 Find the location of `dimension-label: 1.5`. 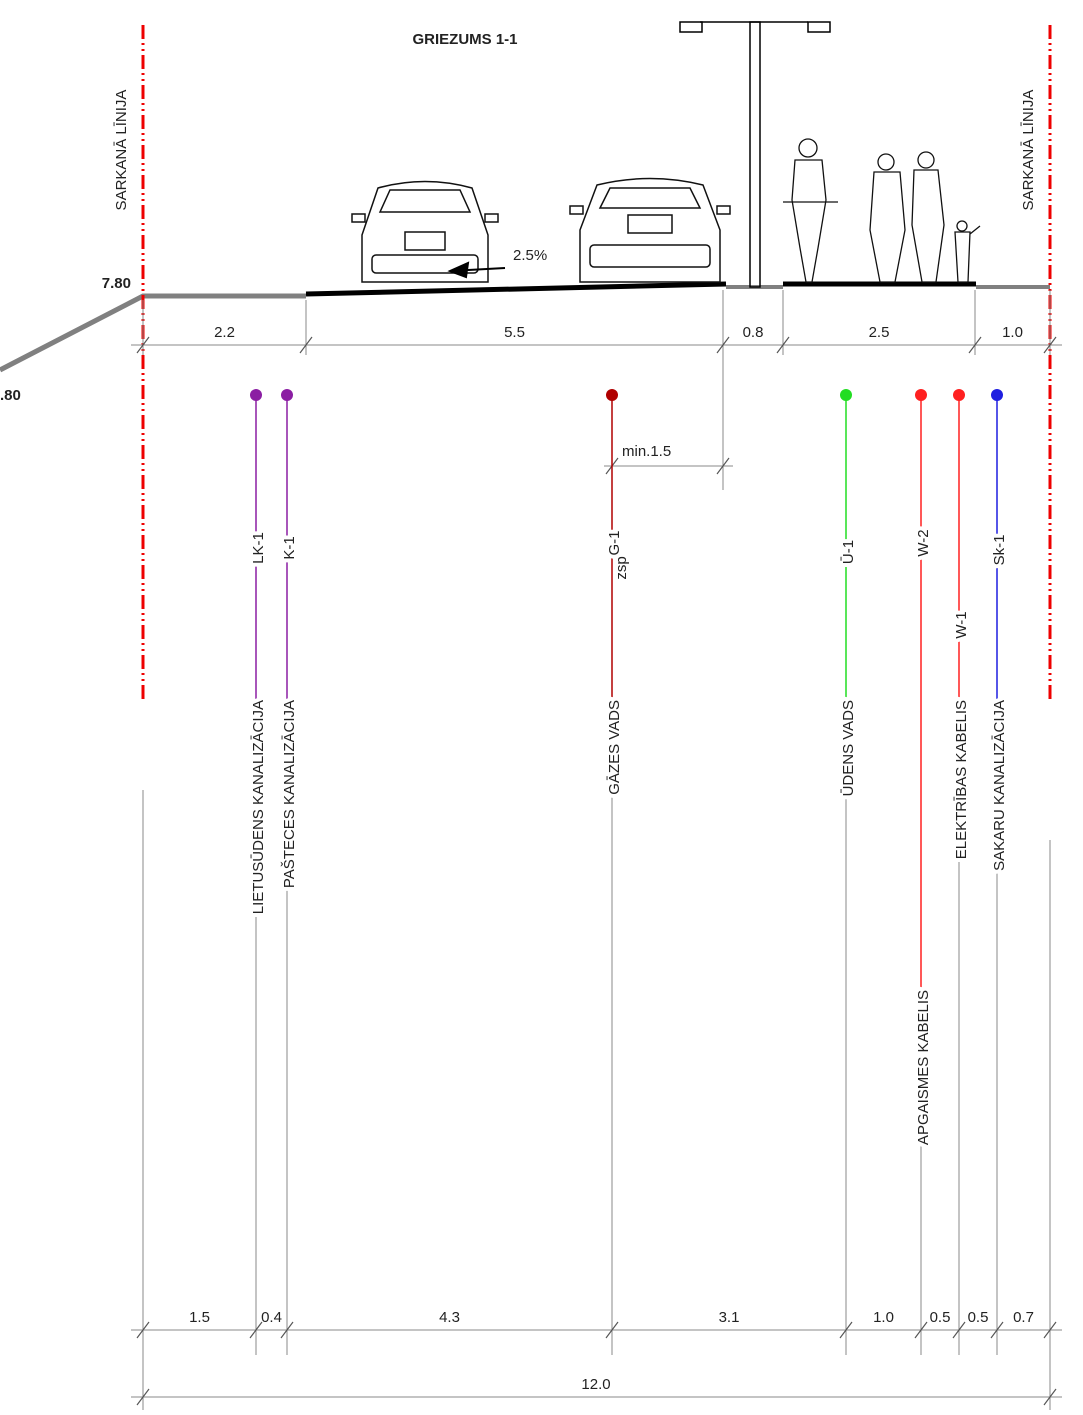

dimension-label: 1.5 is located at coordinates (199, 1317).